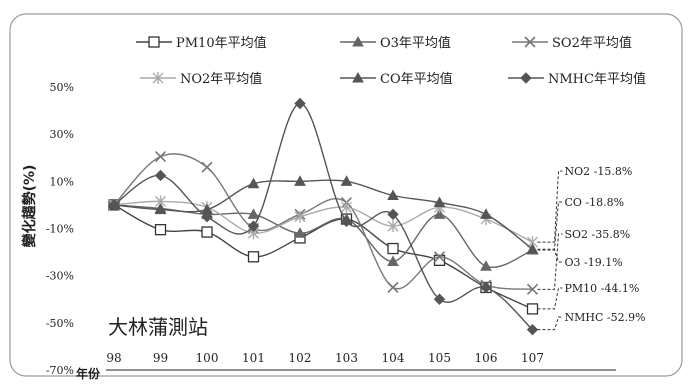 Image resolution: width=692 pixels, height=386 pixels. I want to click on legend-item: PM10年平均值, so click(201, 43).